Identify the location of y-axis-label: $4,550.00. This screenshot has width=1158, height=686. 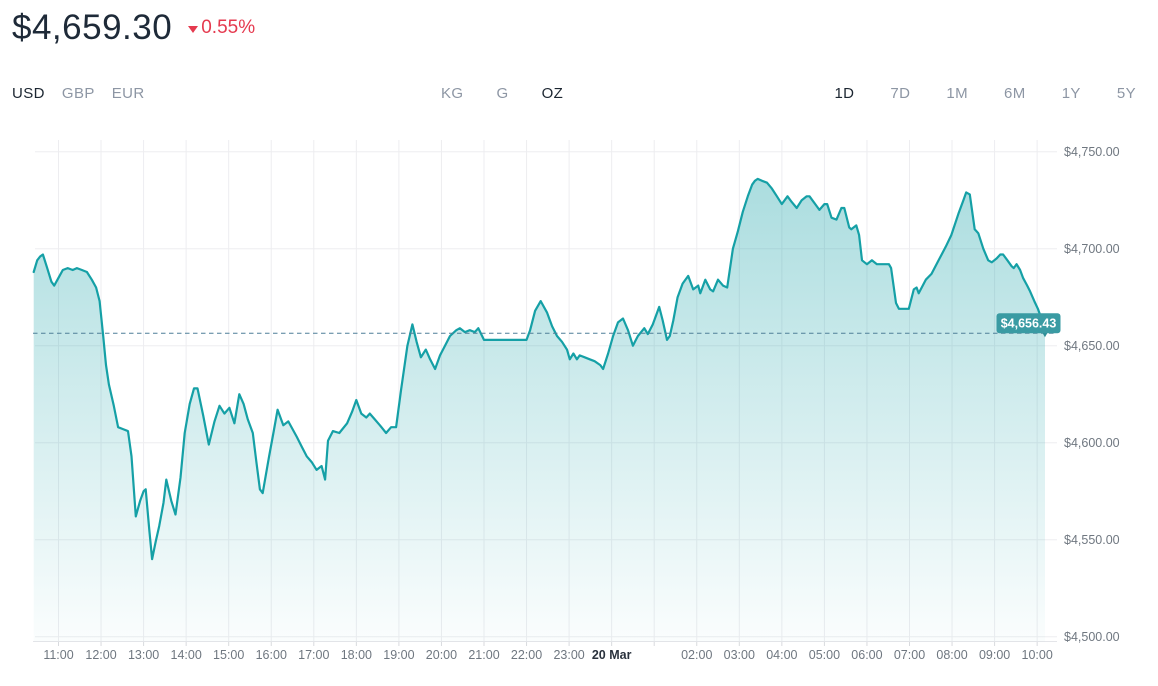
(1092, 540).